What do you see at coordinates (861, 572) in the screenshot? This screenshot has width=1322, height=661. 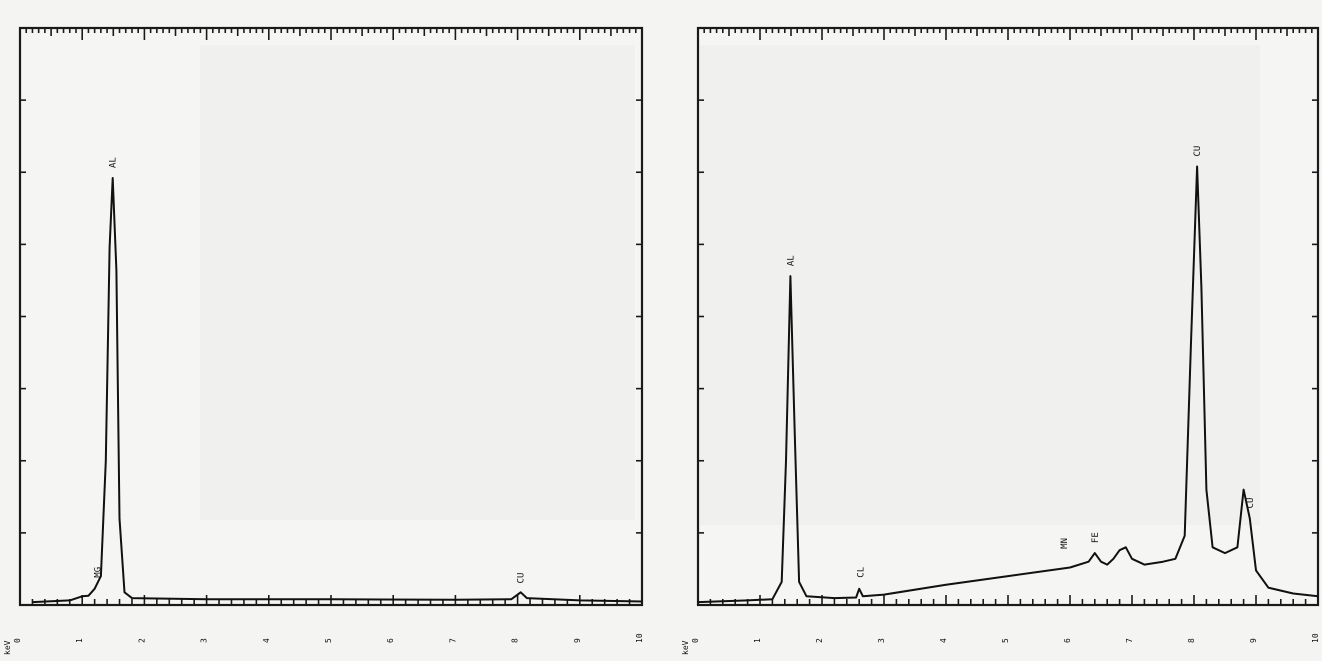 I see `peak-label: CL` at bounding box center [861, 572].